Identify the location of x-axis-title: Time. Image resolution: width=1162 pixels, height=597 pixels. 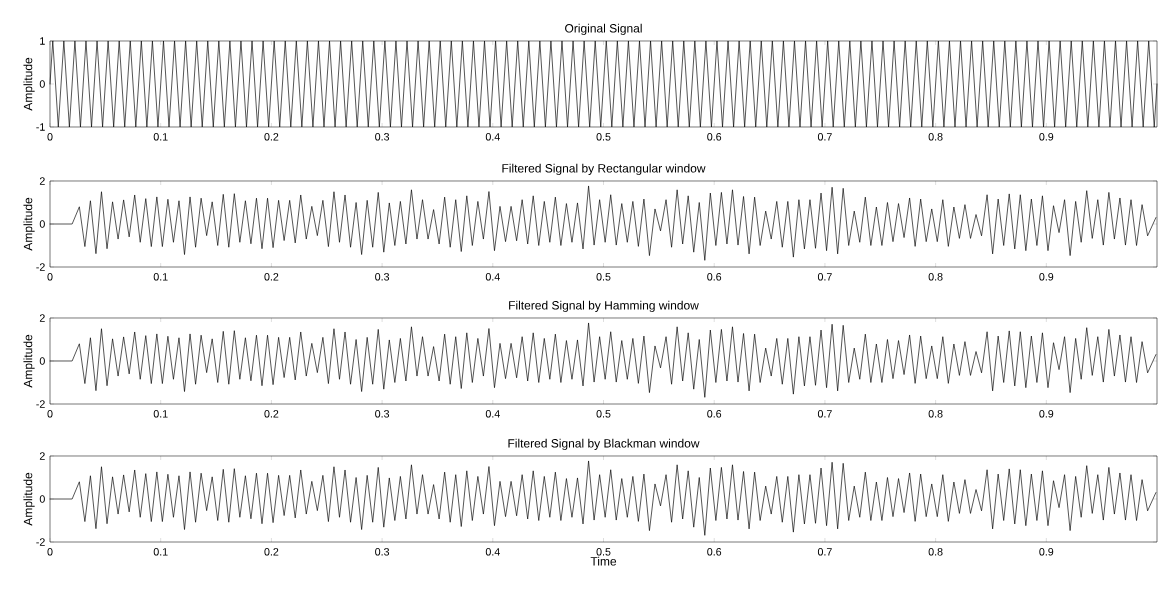
(603, 561).